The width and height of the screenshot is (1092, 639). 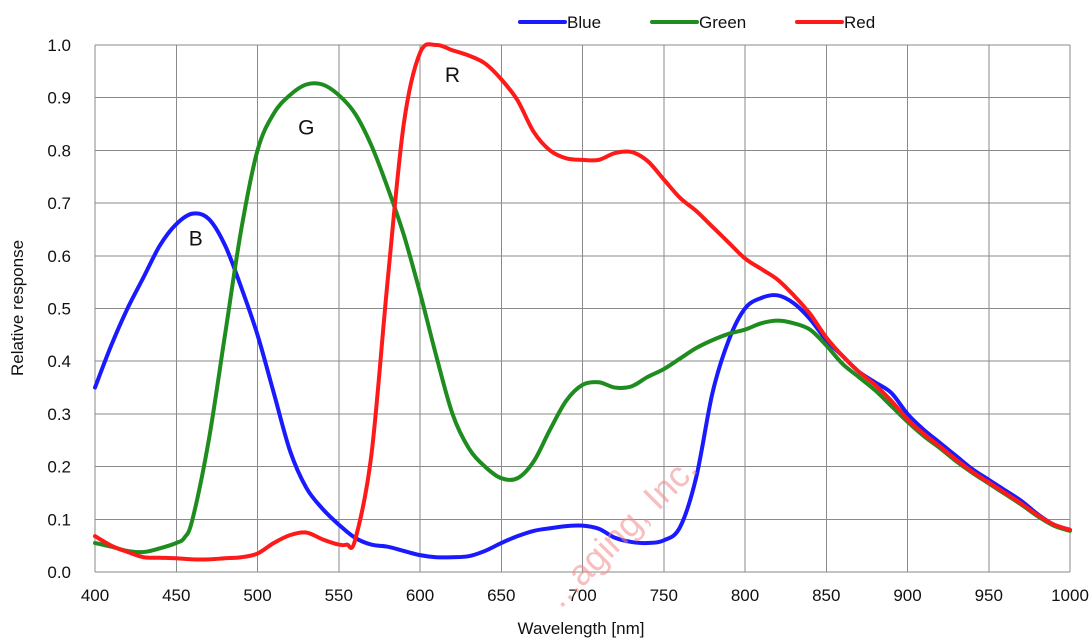 I want to click on y-tick-label: 0.5, so click(x=59, y=309).